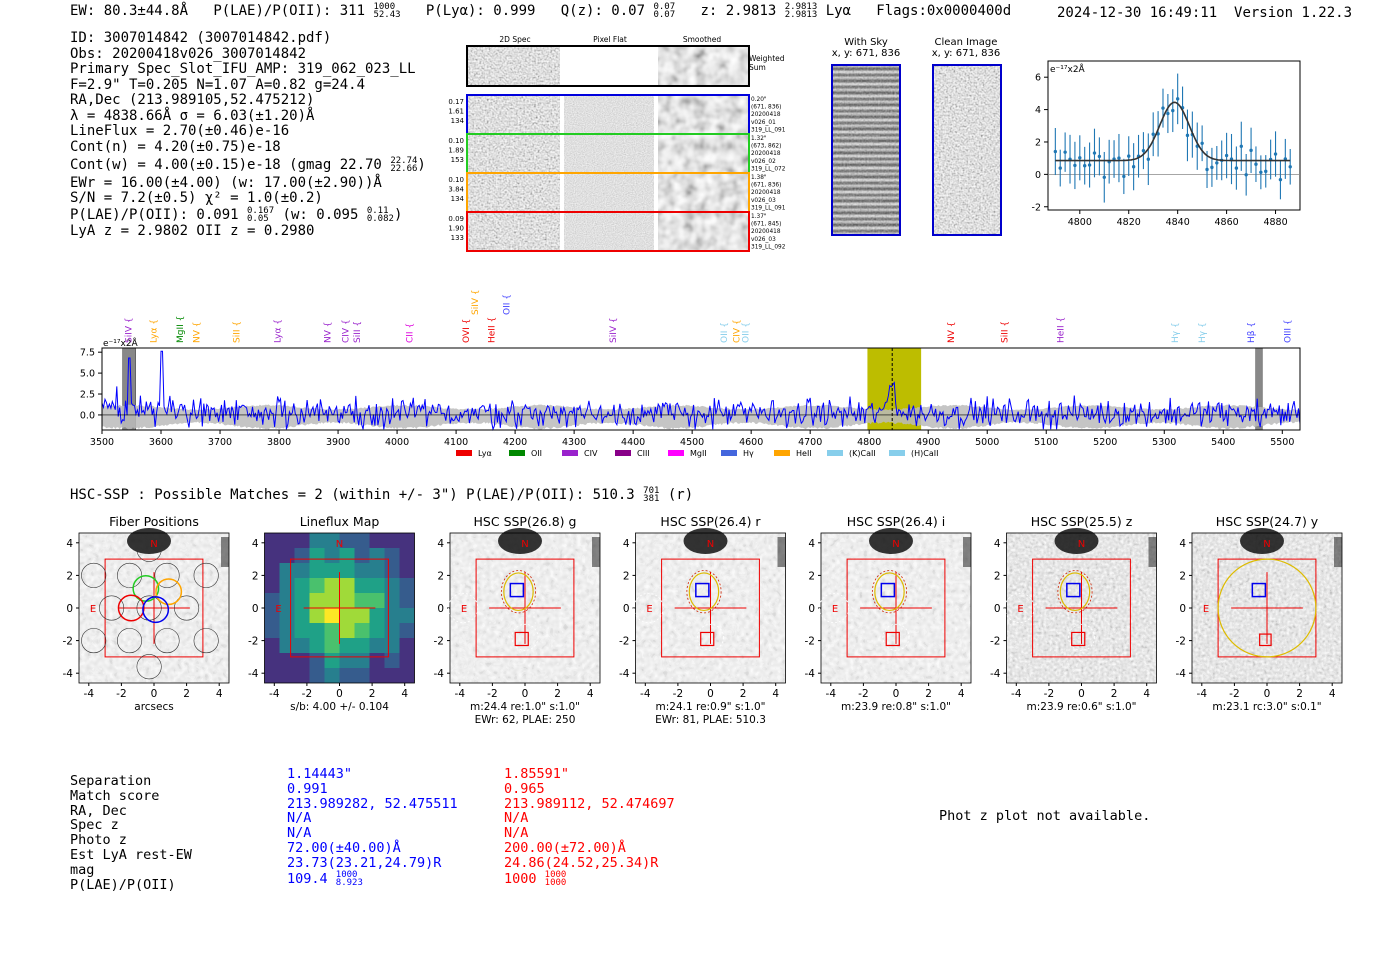 This screenshot has height=953, width=1400. I want to click on hsc-caption: EWr: 62, PLAE: 250, so click(525, 720).